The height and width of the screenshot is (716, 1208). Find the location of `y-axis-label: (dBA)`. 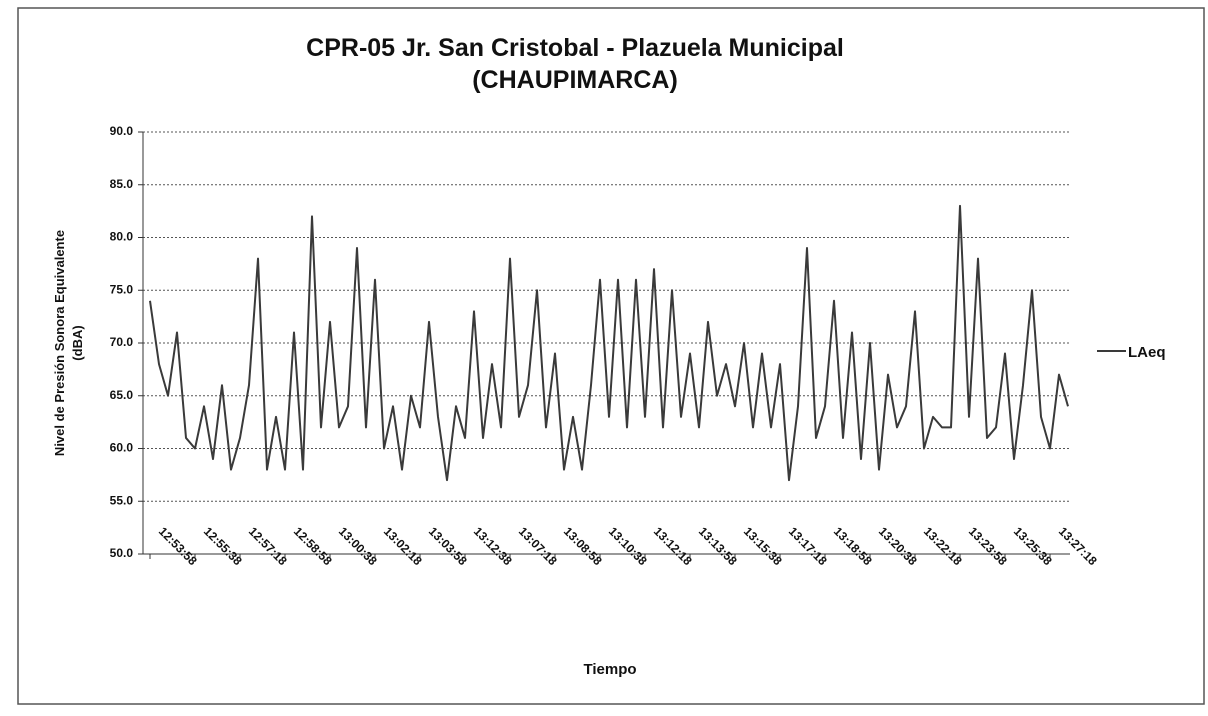

y-axis-label: (dBA) is located at coordinates (77, 342).